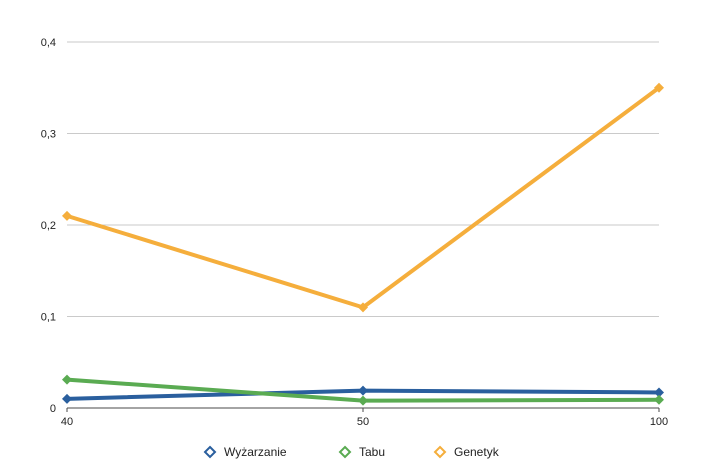  What do you see at coordinates (67, 422) in the screenshot?
I see `x-tick-label: 40` at bounding box center [67, 422].